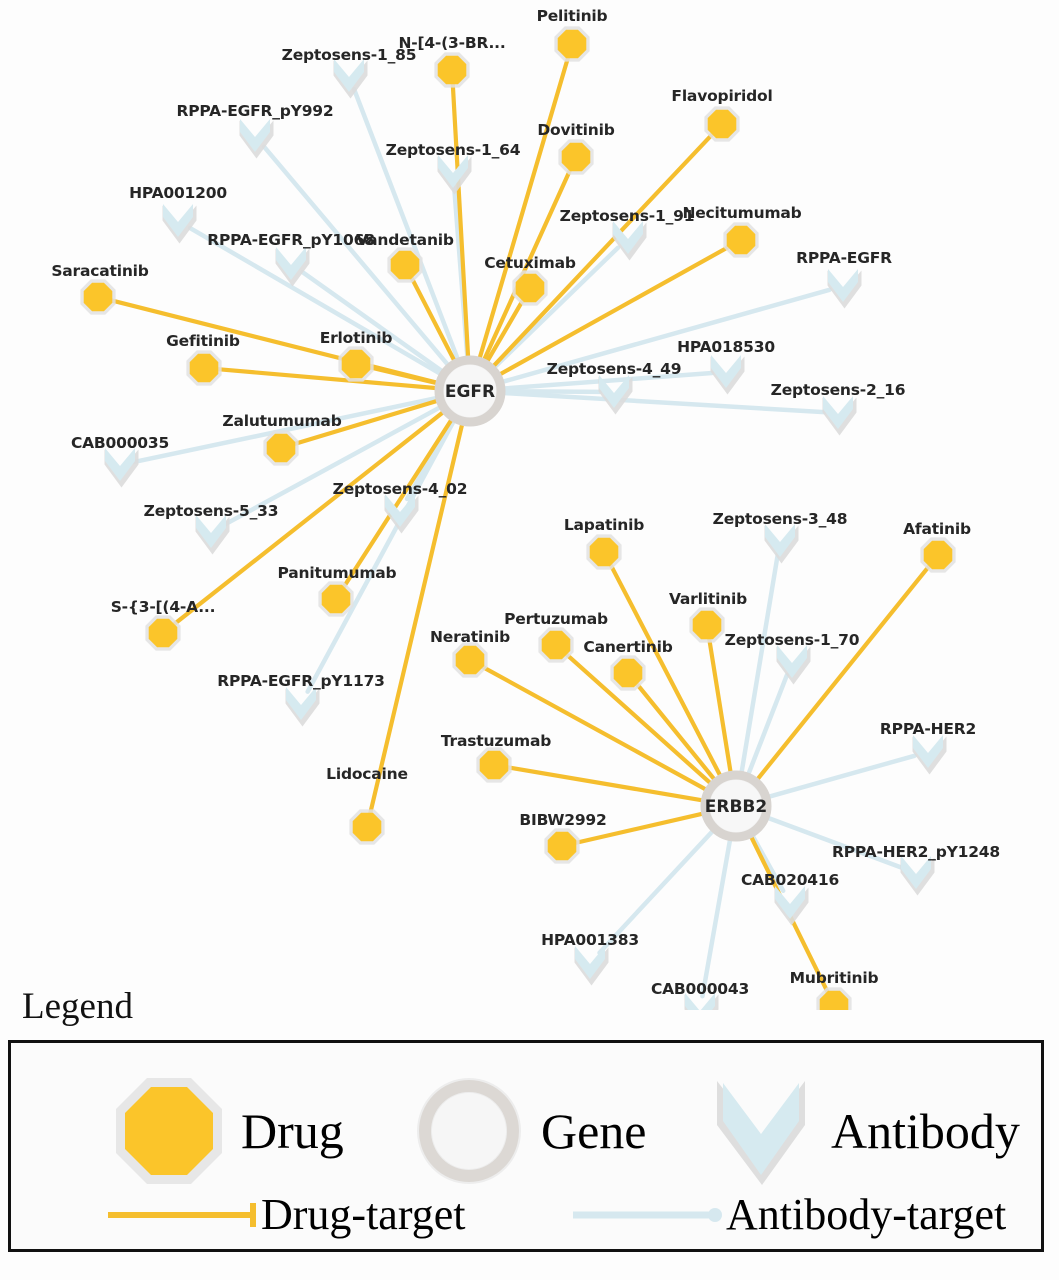  What do you see at coordinates (169, 1131) in the screenshot?
I see `drug-shape-icon` at bounding box center [169, 1131].